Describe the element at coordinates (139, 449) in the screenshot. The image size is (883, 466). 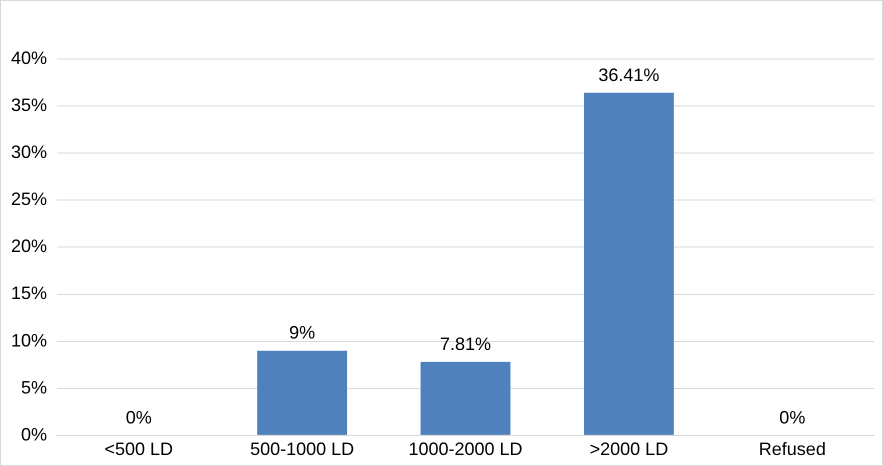
I see `x-tick-label: <500 LD` at that location.